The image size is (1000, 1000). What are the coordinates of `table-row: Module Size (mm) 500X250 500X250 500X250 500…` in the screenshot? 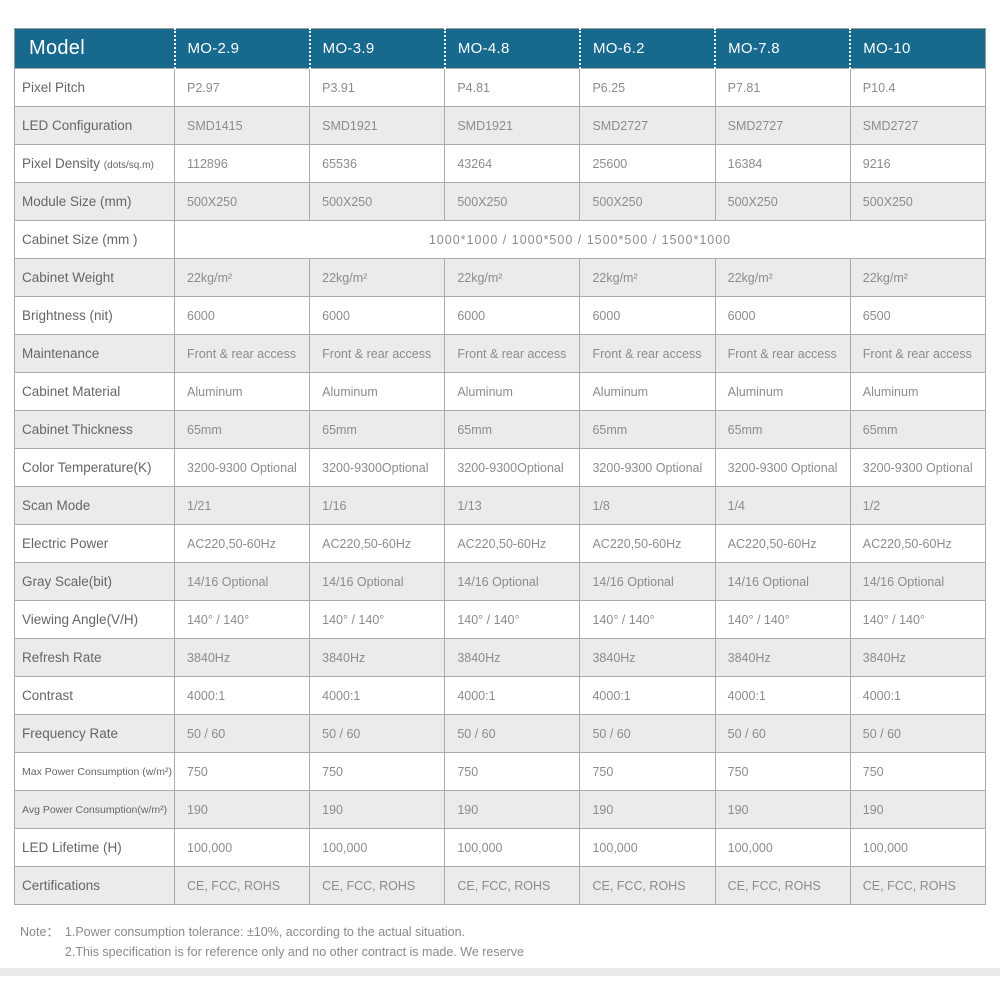 It's located at (500, 201).